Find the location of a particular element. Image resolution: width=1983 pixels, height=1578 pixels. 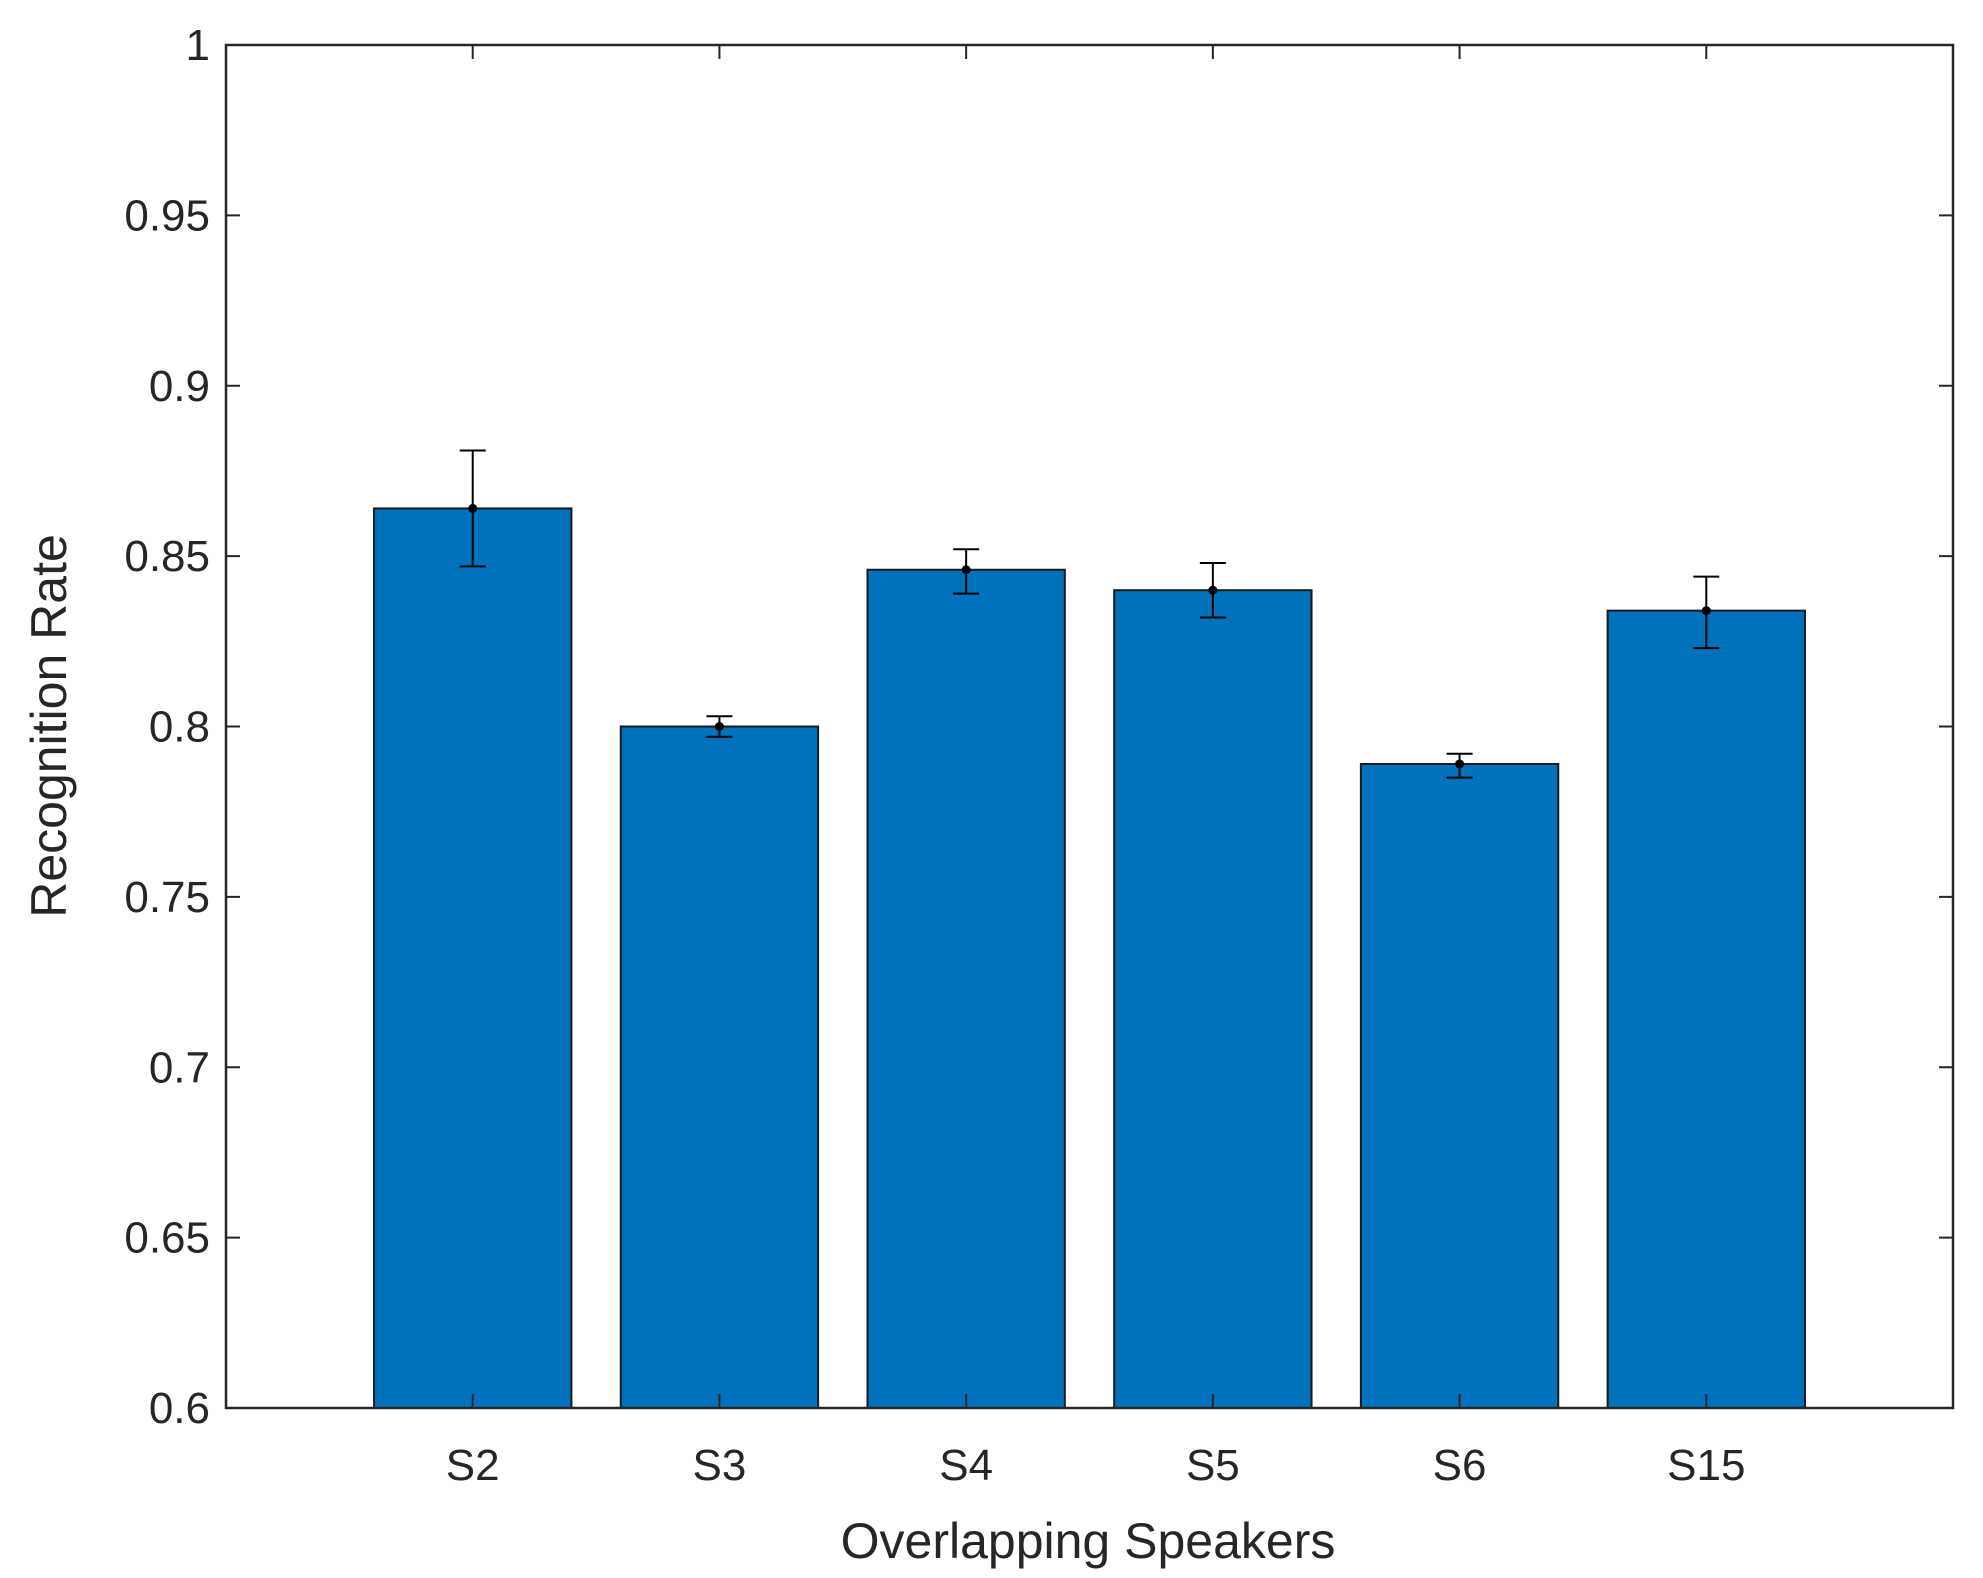

x-tick-label: S6 is located at coordinates (1460, 1465).